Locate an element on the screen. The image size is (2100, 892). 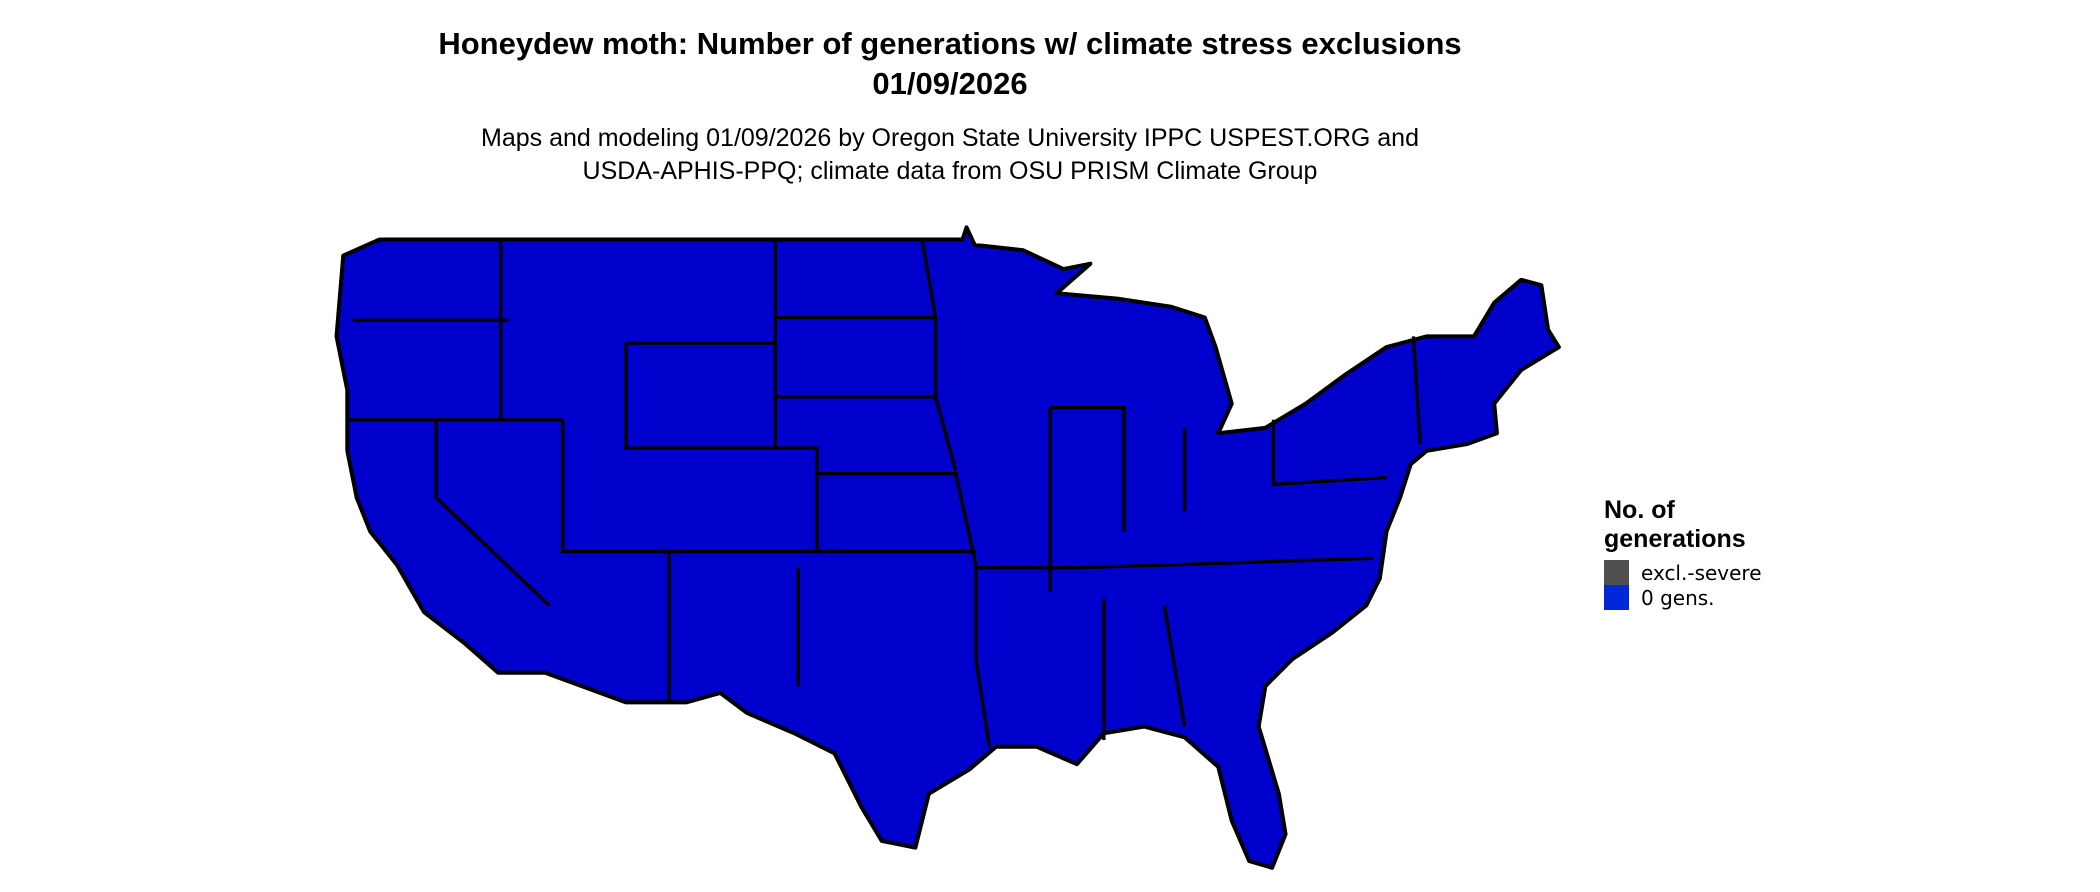
legend-item-excl-severe: excl.-severe is located at coordinates (1683, 572).